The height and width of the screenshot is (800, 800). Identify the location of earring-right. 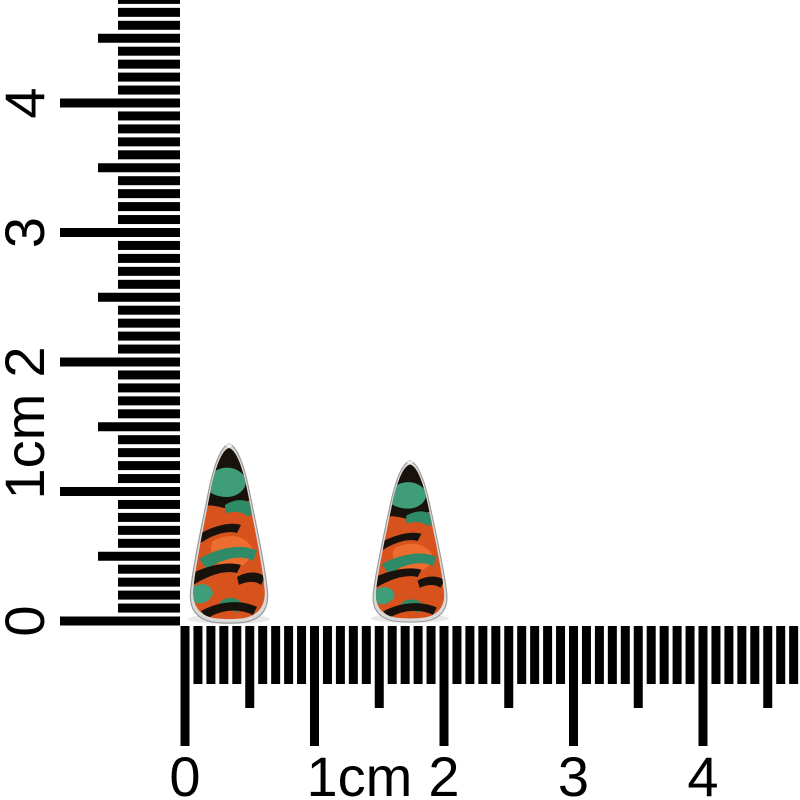
(410, 541).